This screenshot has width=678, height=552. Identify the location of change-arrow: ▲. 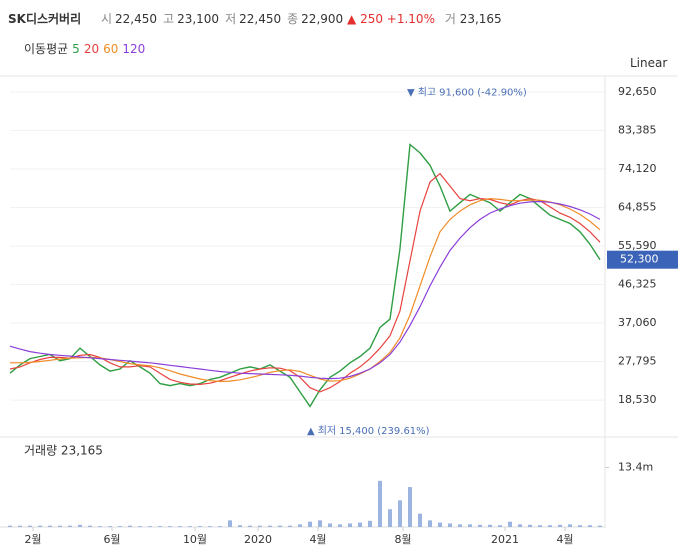
(352, 19).